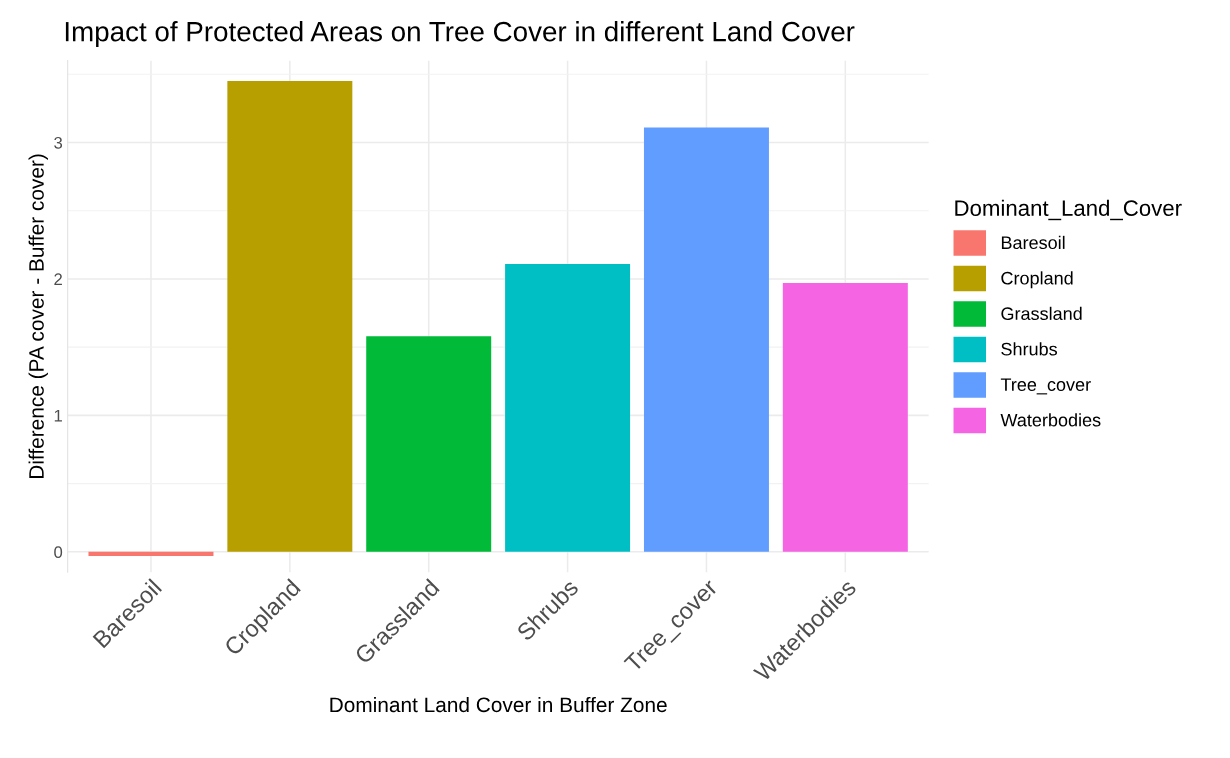 This screenshot has width=1230, height=758. I want to click on legend-label: Grassland, so click(1041, 313).